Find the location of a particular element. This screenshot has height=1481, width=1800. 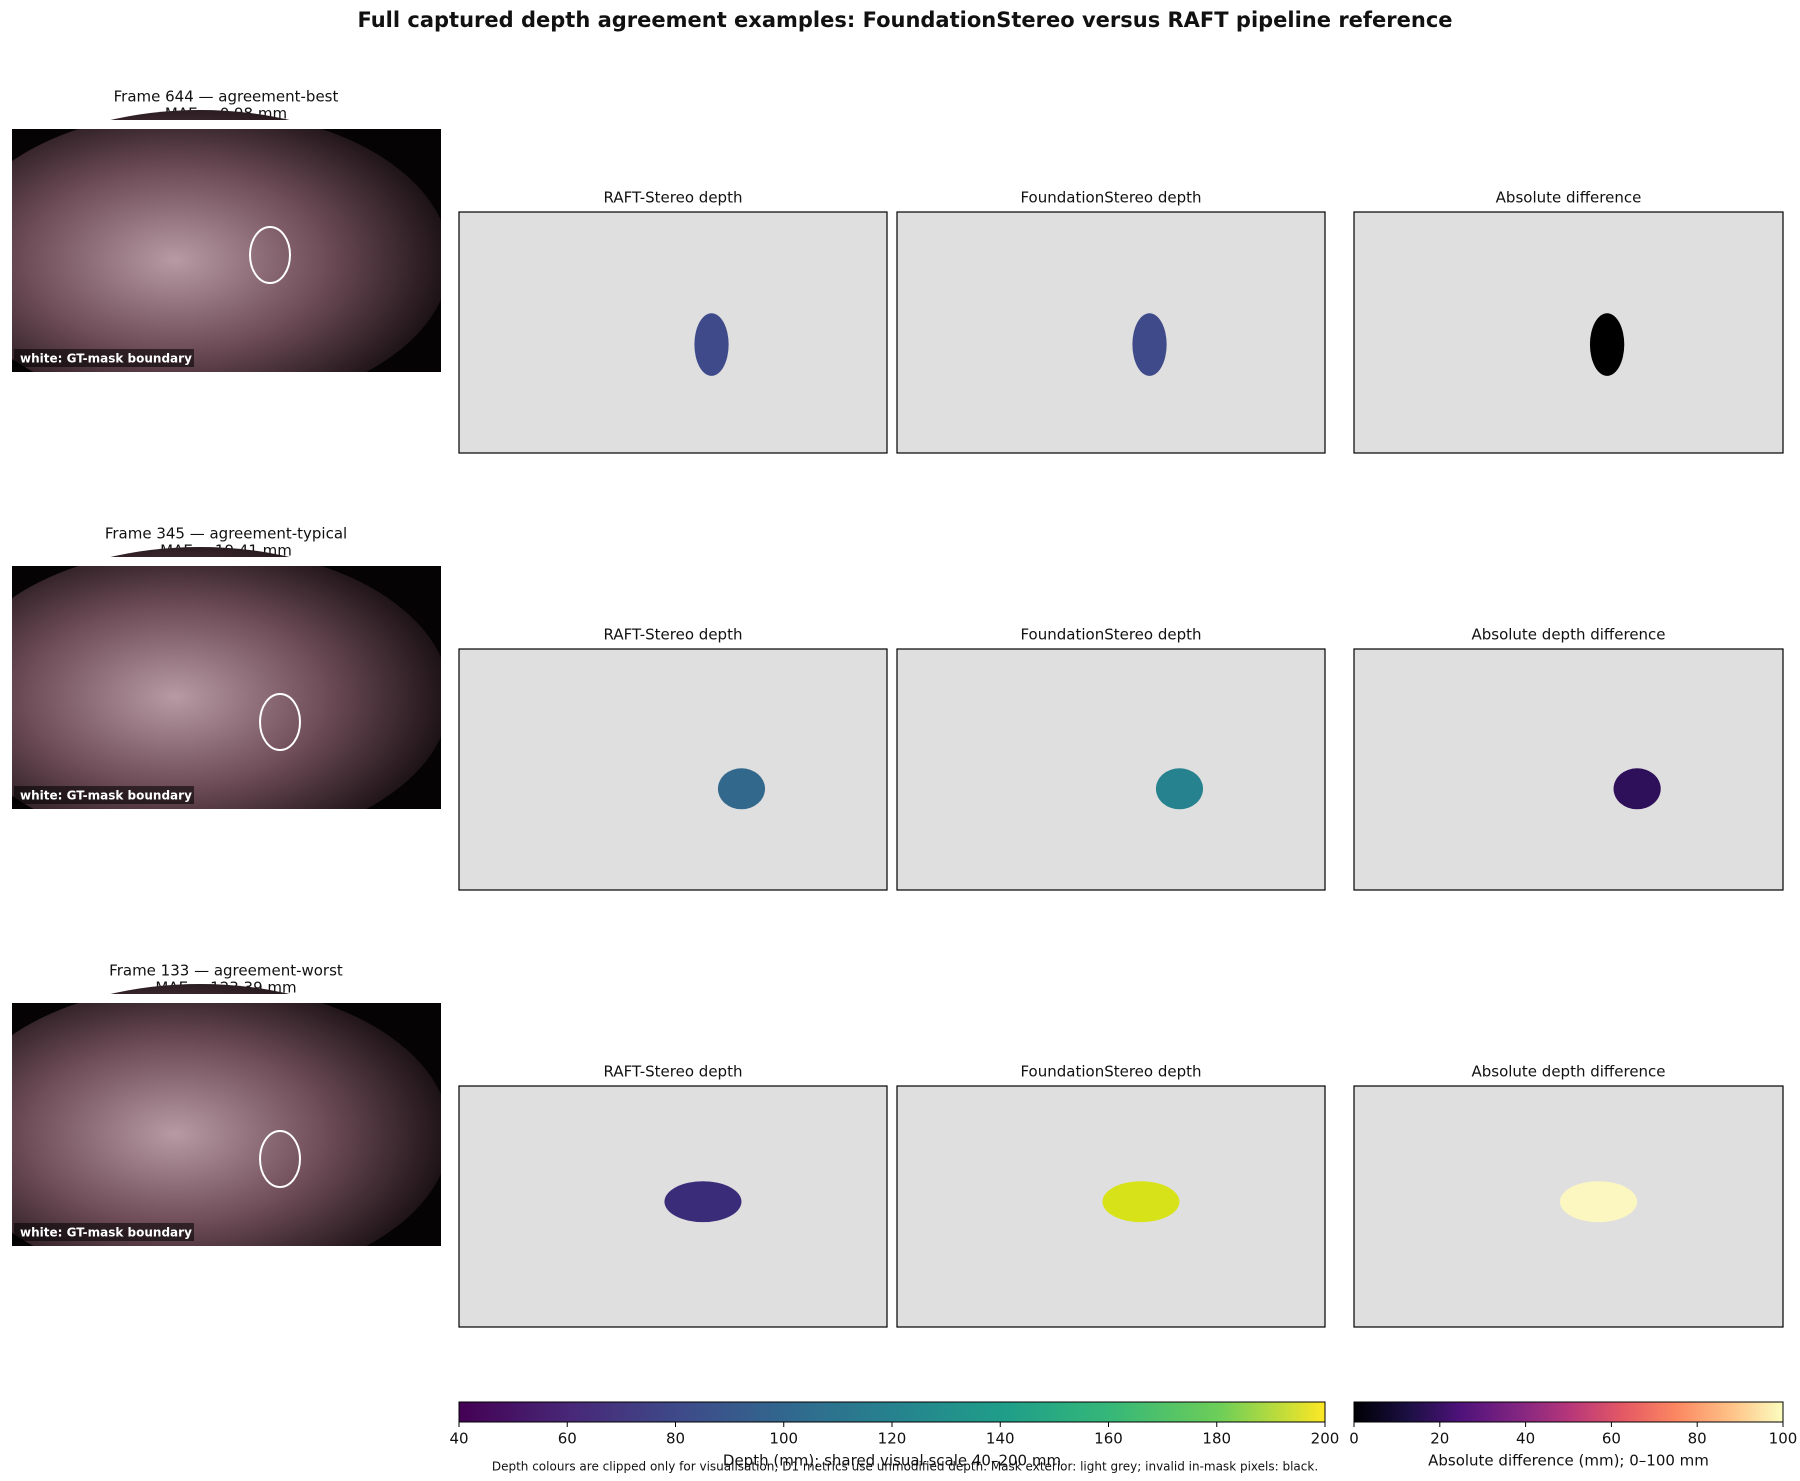

colorbar-tick-label: 20 is located at coordinates (1439, 1439).